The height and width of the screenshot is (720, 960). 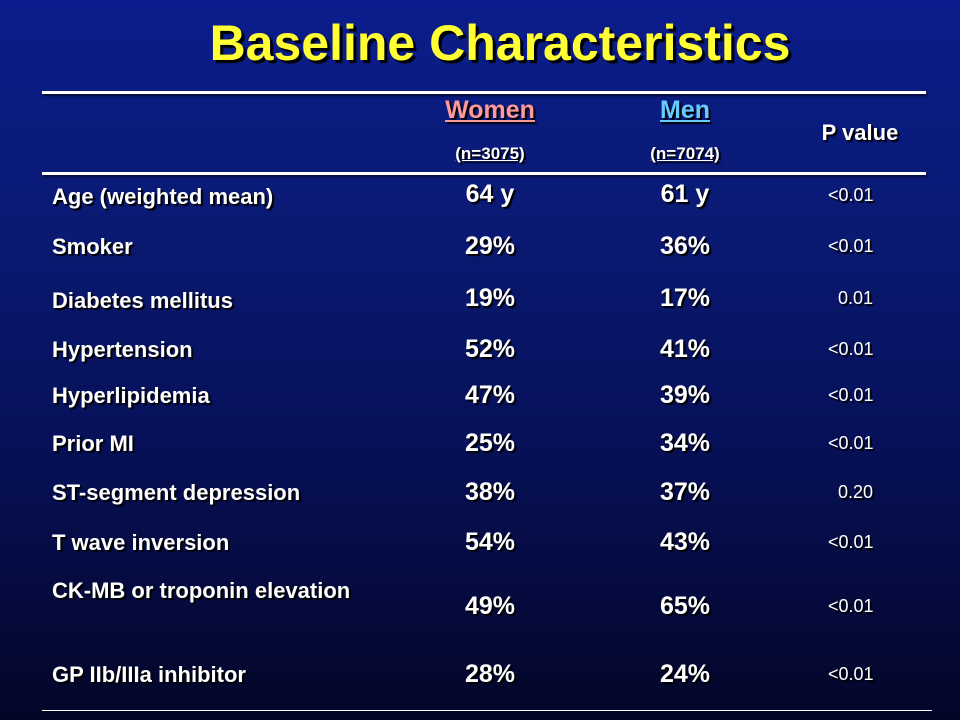 What do you see at coordinates (490, 606) in the screenshot?
I see `women-value: 49%` at bounding box center [490, 606].